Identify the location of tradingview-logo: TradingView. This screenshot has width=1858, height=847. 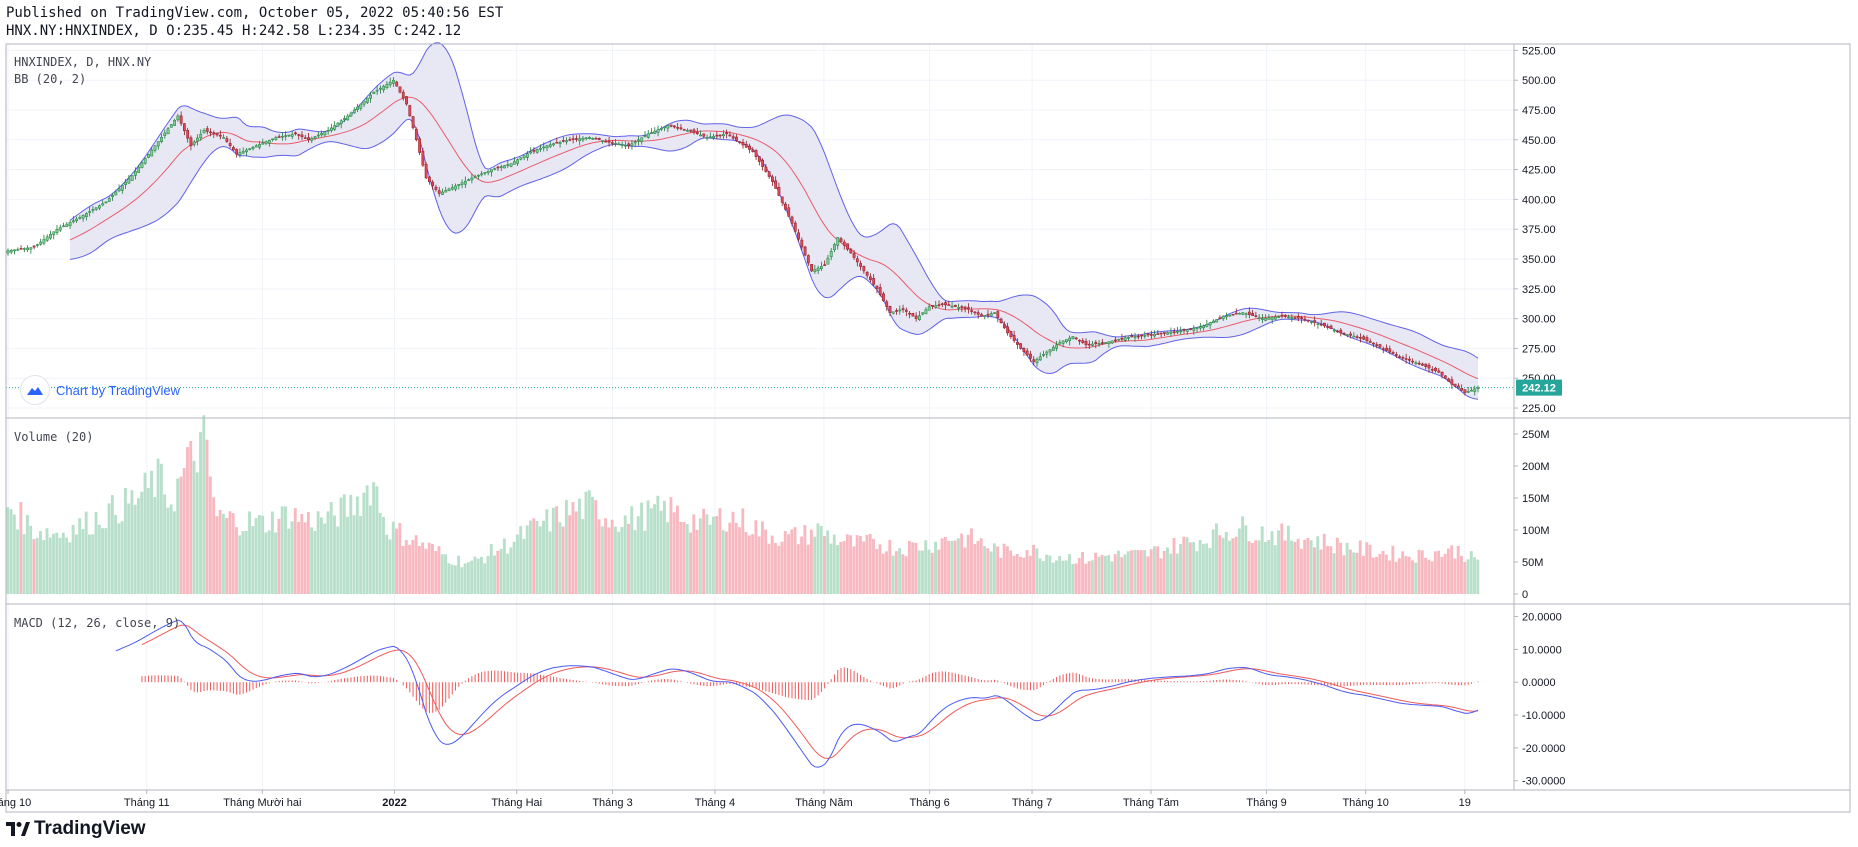
(76, 829).